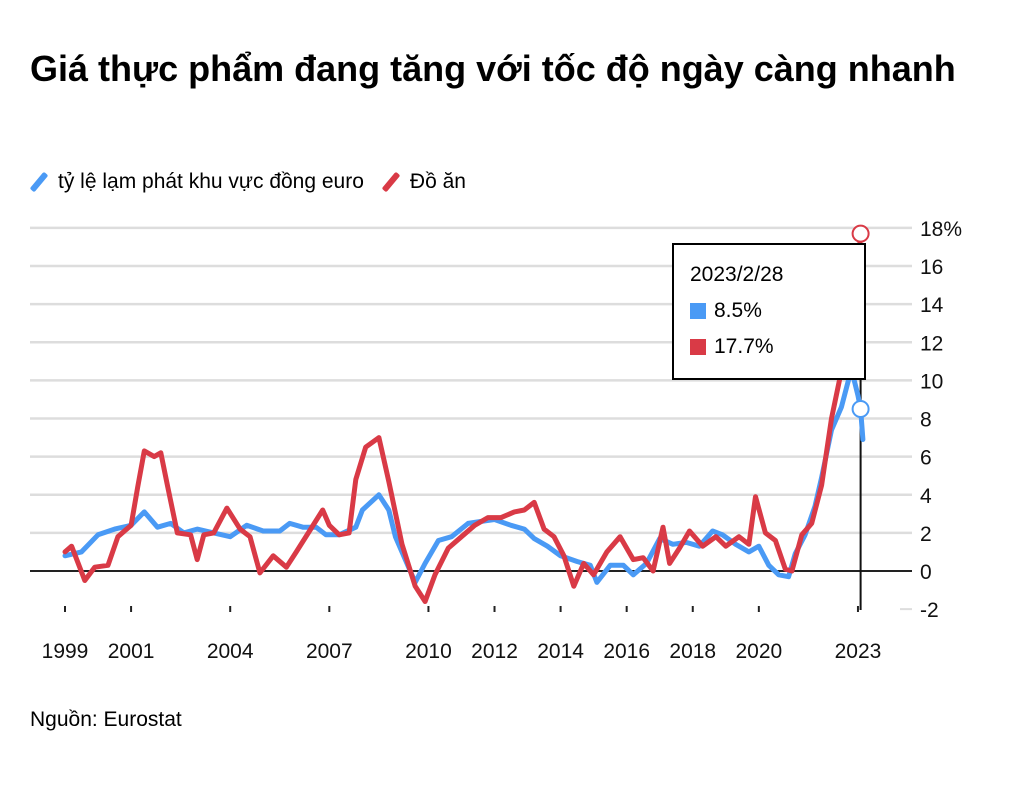  Describe the element at coordinates (941, 229) in the screenshot. I see `y-tick-label: 18%` at that location.